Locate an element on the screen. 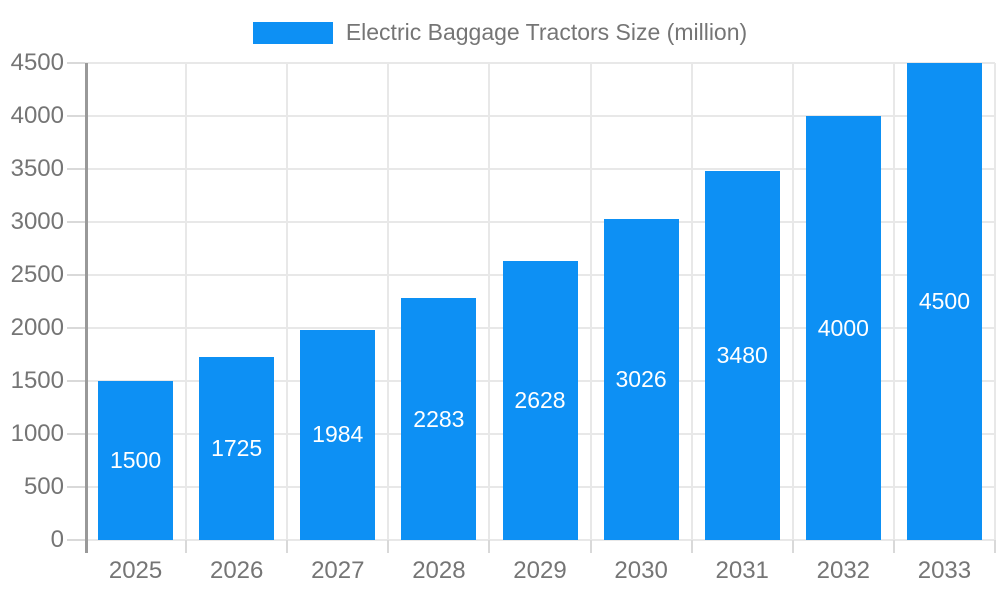 The image size is (1000, 600). bar: 1725 is located at coordinates (237, 448).